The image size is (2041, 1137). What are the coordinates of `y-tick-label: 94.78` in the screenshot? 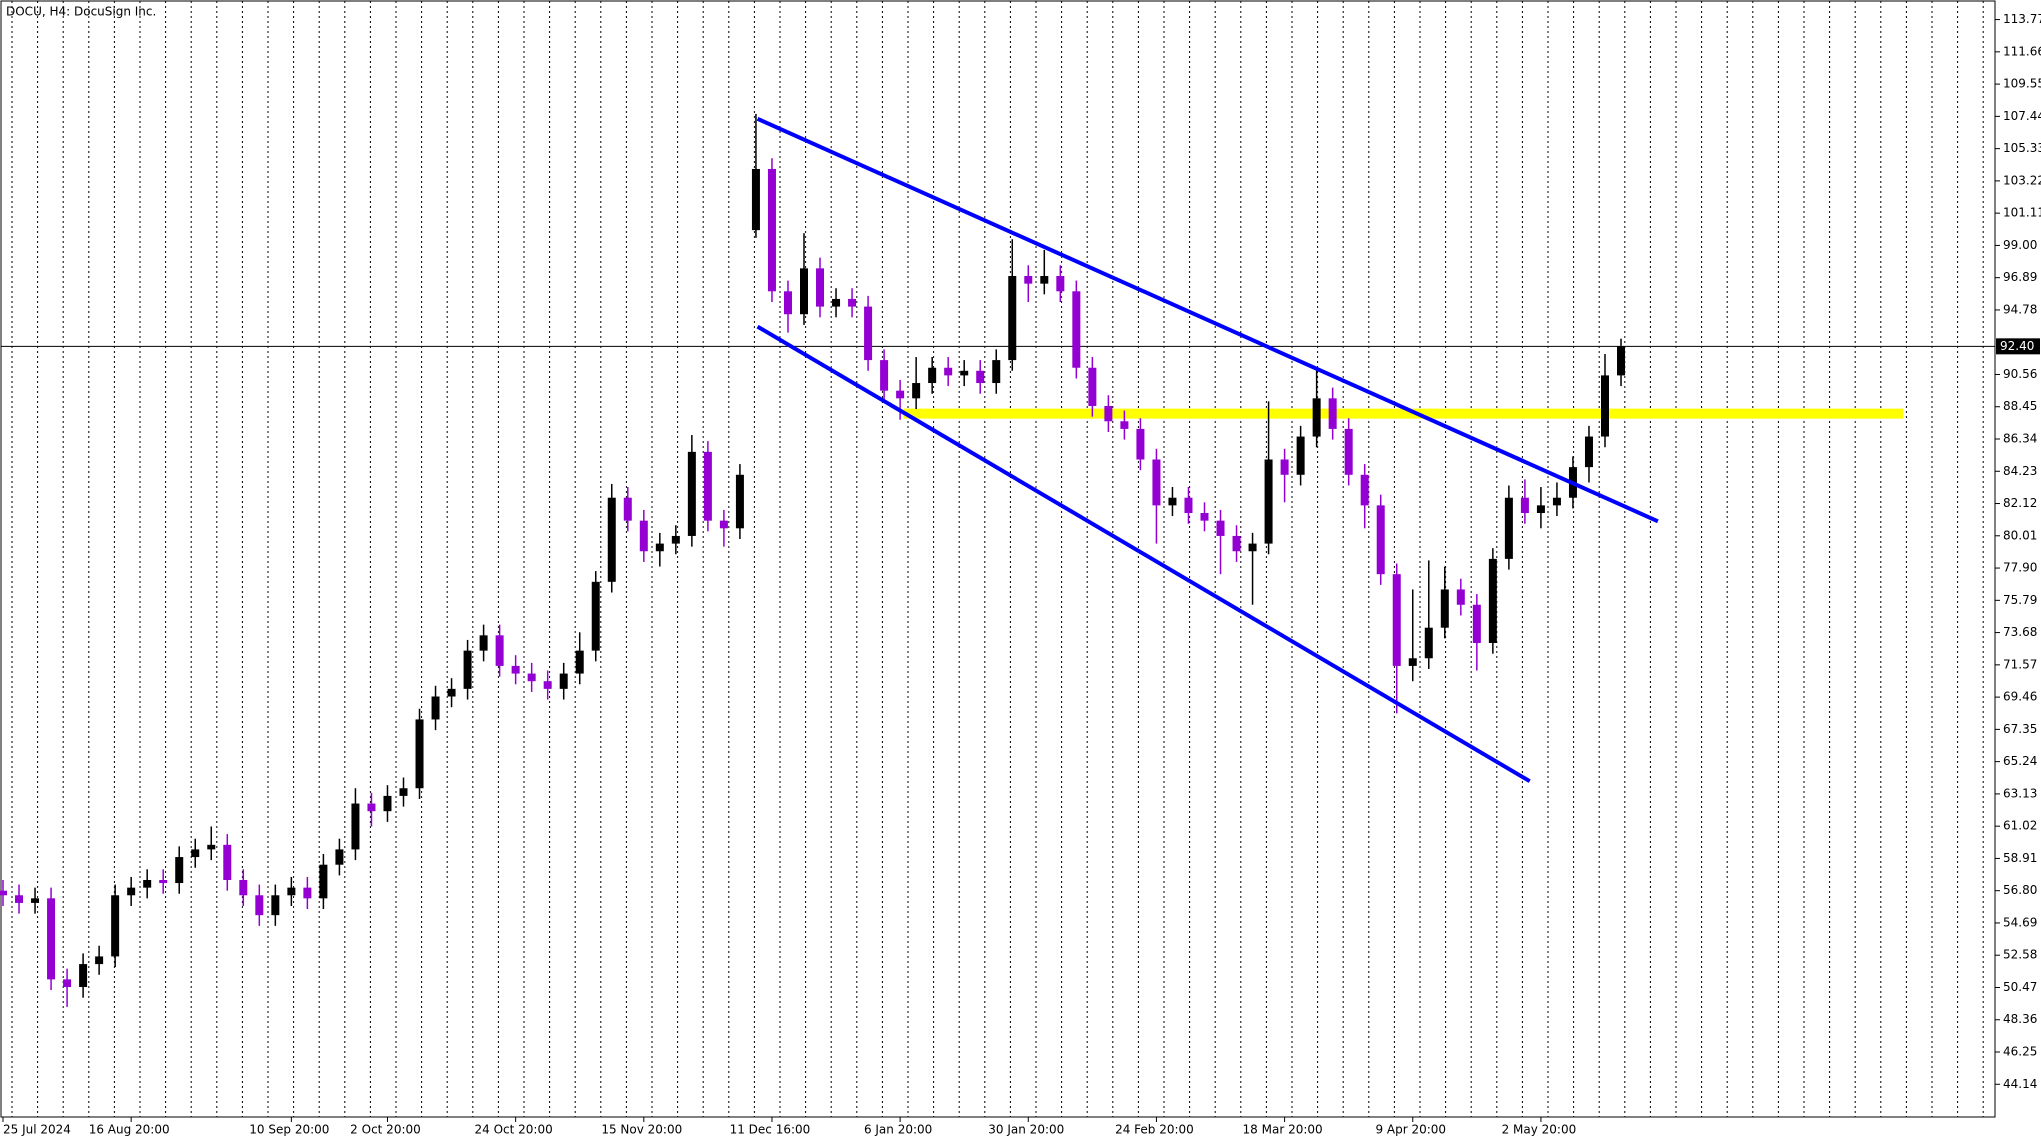 It's located at (2020, 309).